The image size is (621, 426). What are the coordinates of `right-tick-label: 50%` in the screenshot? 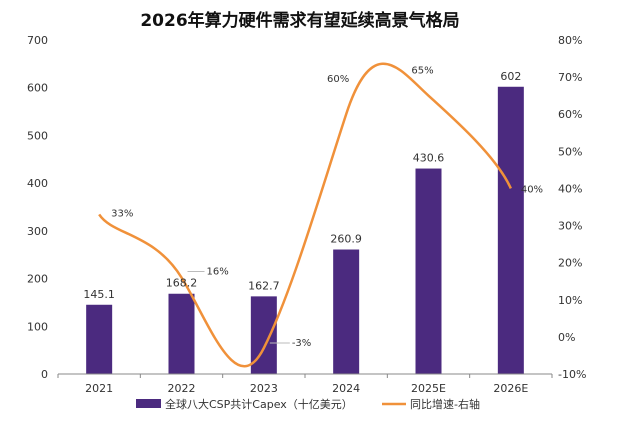 It's located at (570, 151).